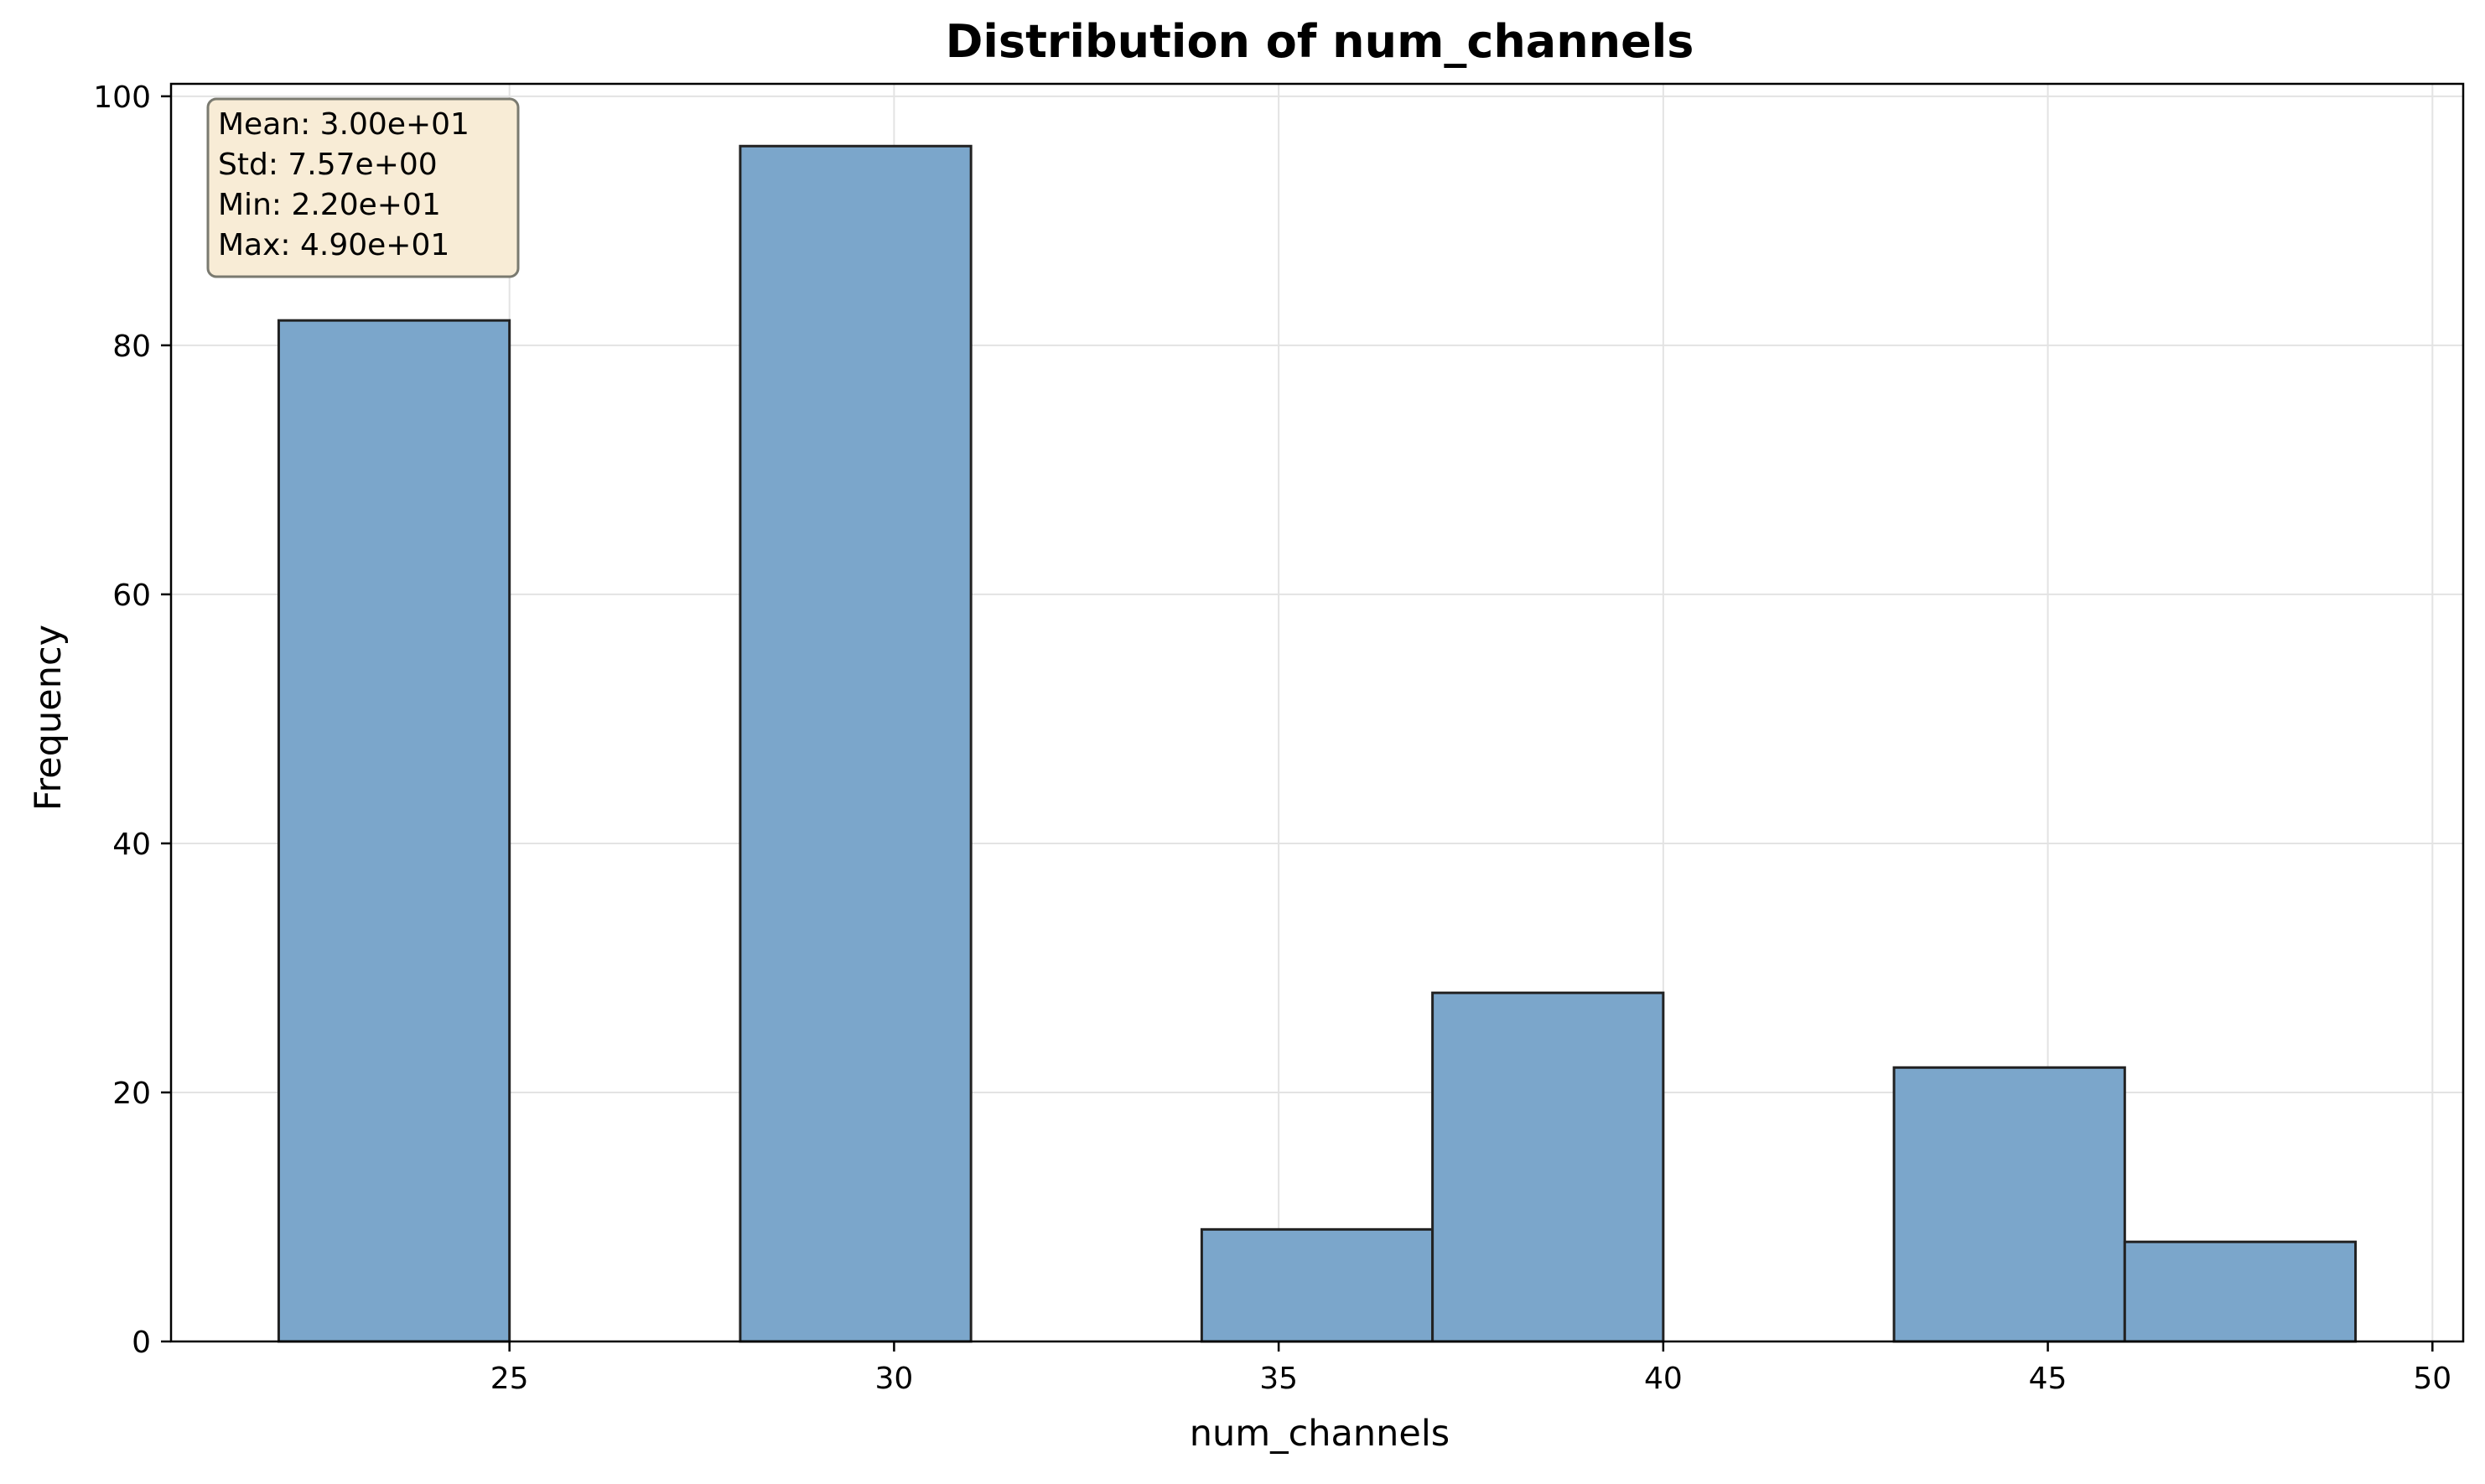 The image size is (2485, 1484). Describe the element at coordinates (509, 1379) in the screenshot. I see `x-tick-label: 25` at that location.